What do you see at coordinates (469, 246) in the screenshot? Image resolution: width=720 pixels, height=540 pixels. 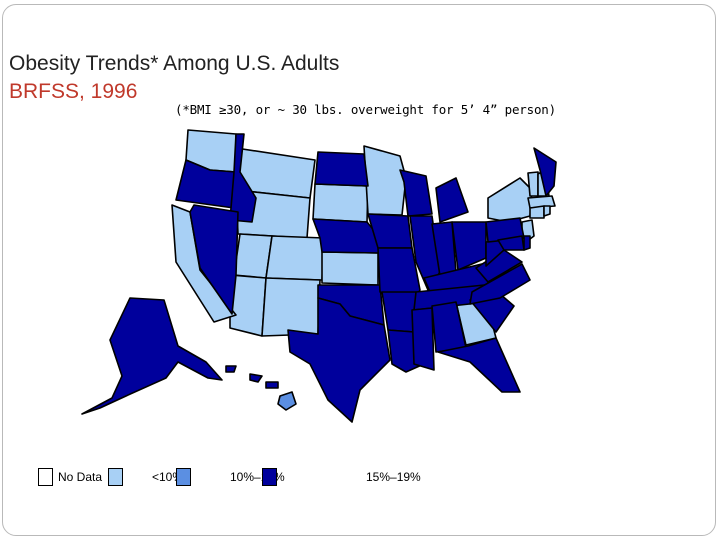 I see `state-ohio` at bounding box center [469, 246].